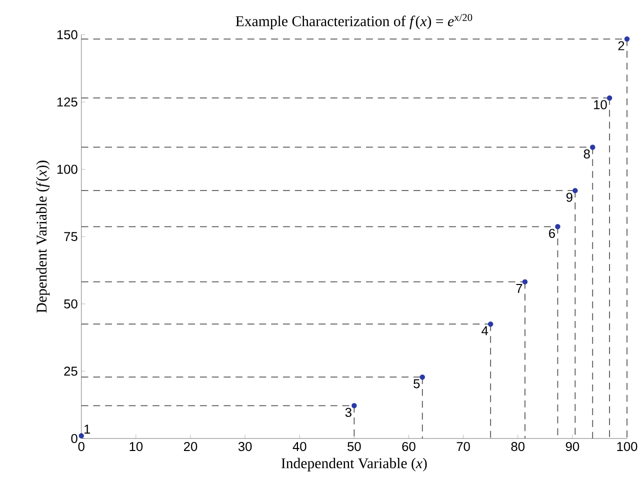  Describe the element at coordinates (518, 447) in the screenshot. I see `x-tick-label: 80` at that location.